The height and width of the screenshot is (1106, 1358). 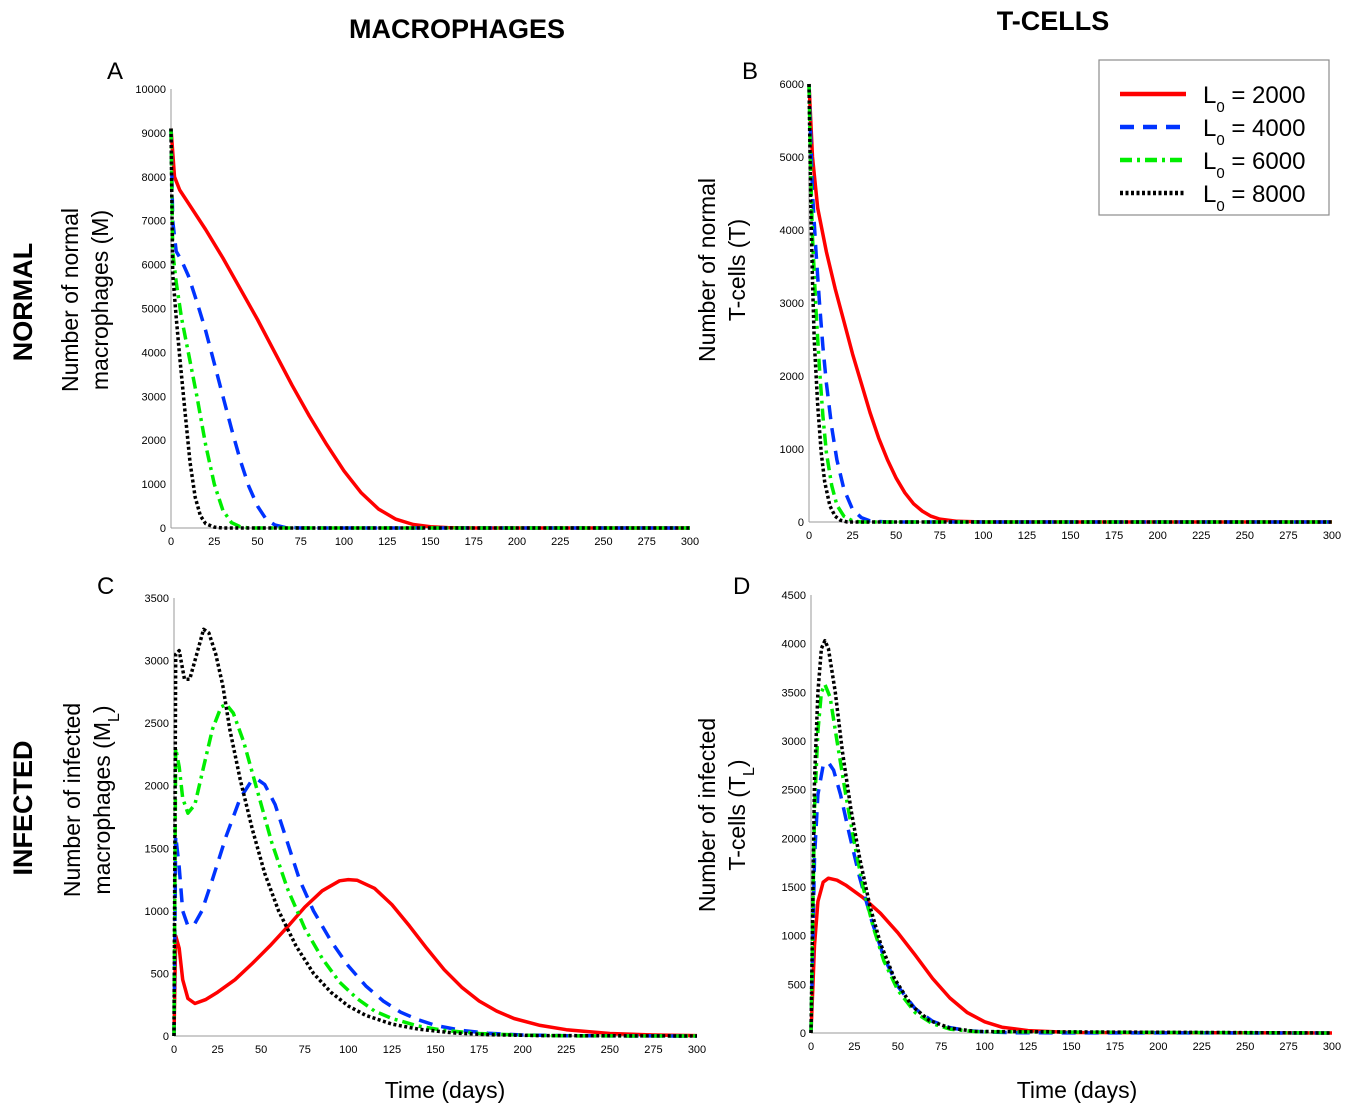 I want to click on panel-a-x-tick: 25, so click(x=214, y=542).